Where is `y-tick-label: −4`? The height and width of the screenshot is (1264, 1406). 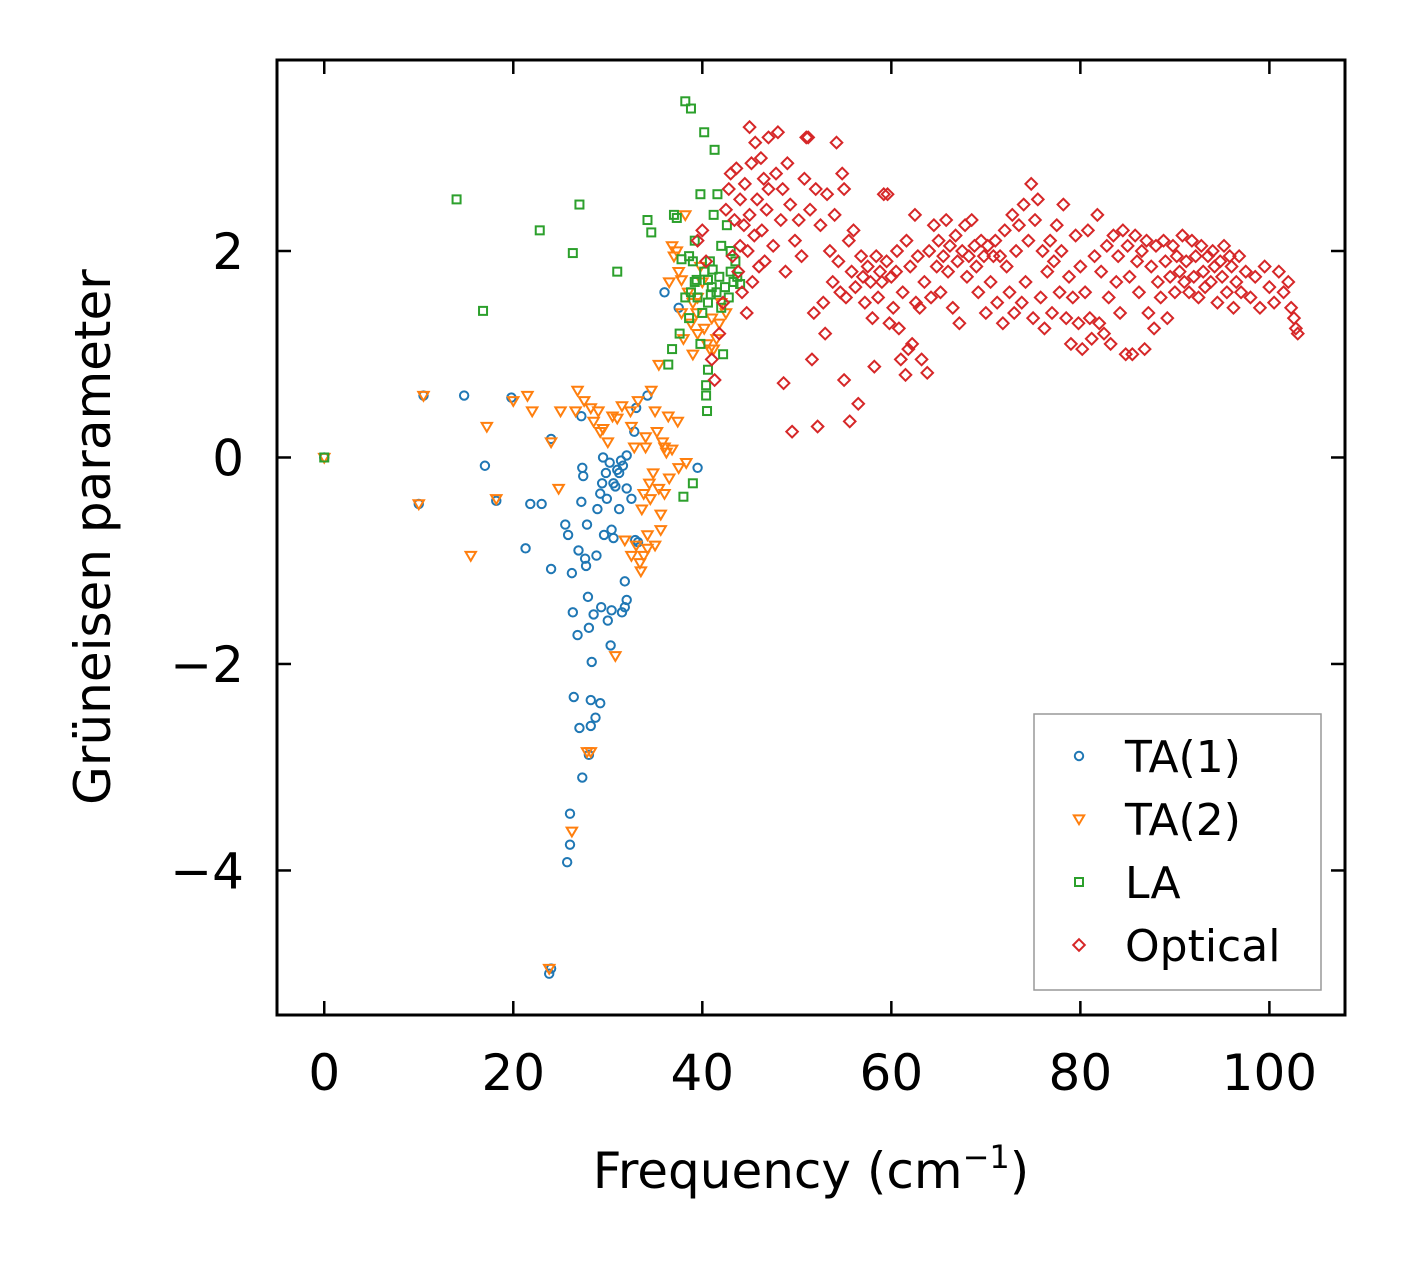
y-tick-label: −4 is located at coordinates (207, 871).